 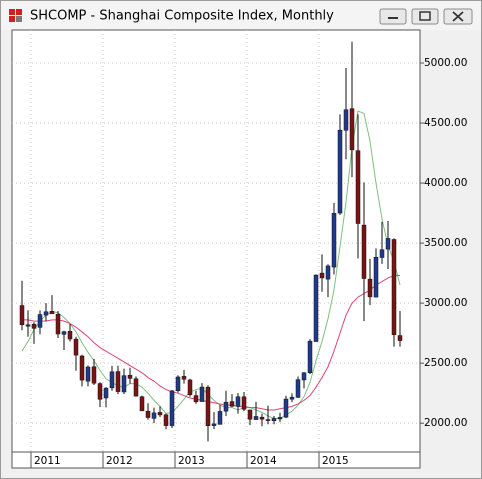 I want to click on x-tick-label: 2015, so click(x=335, y=461).